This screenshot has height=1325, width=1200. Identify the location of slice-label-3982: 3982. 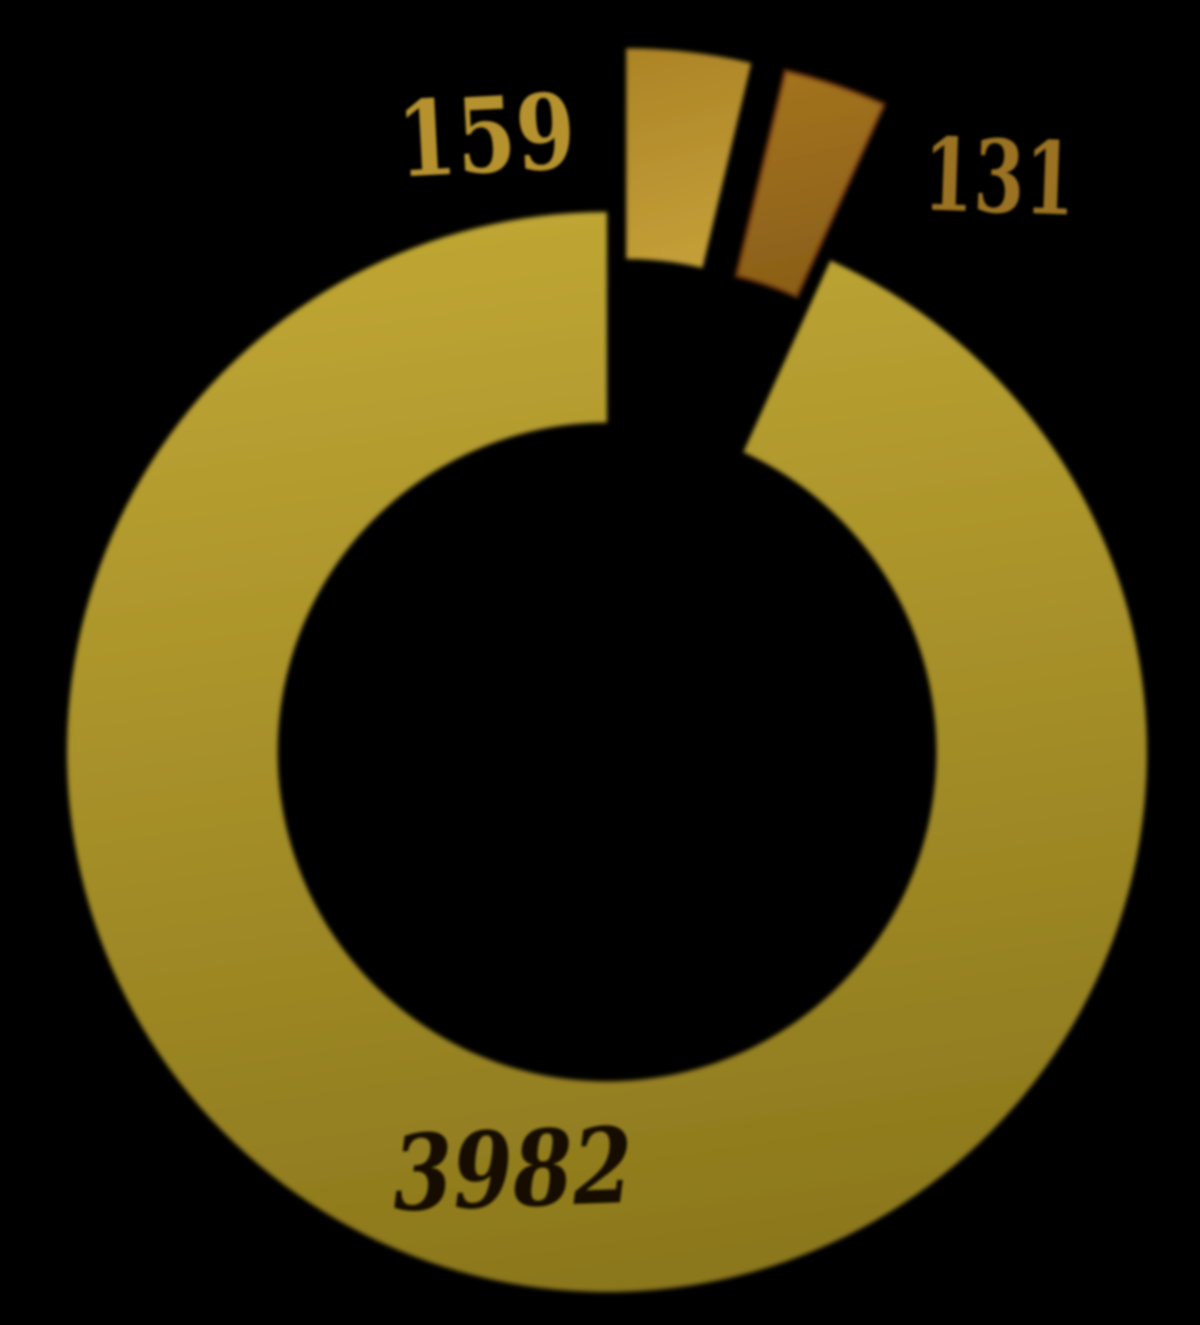
(513, 1169).